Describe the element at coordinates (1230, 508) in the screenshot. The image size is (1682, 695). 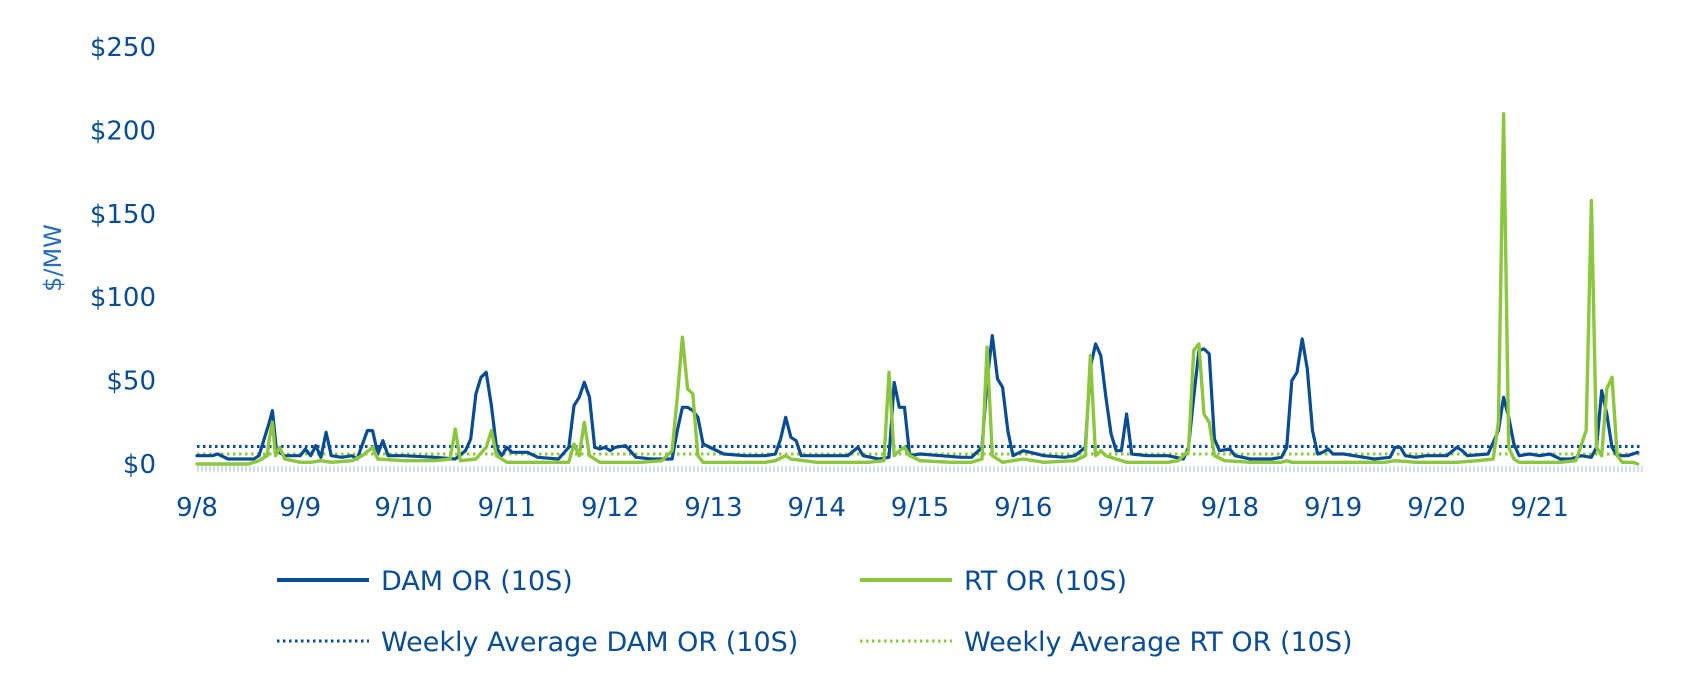
I see `x-tick-label: 9/18` at that location.